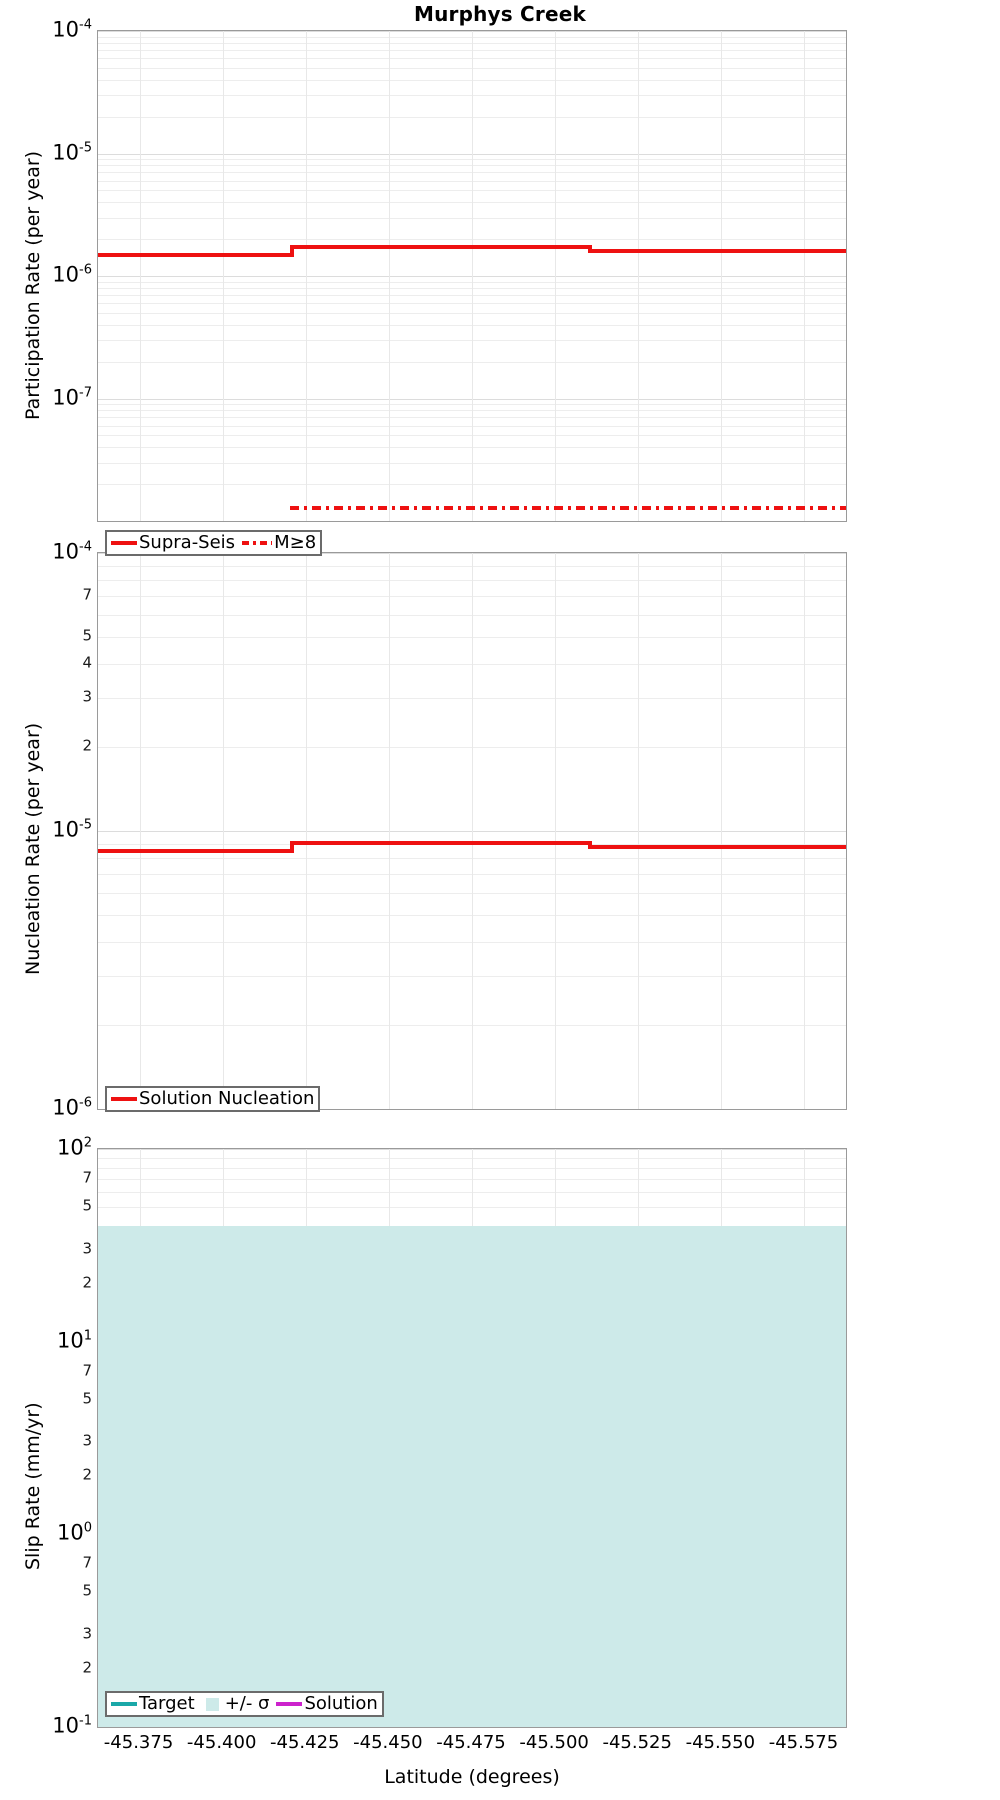 Image resolution: width=1000 pixels, height=1800 pixels. Describe the element at coordinates (72, 1725) in the screenshot. I see `y-tick-label: 10⁻¹` at that location.